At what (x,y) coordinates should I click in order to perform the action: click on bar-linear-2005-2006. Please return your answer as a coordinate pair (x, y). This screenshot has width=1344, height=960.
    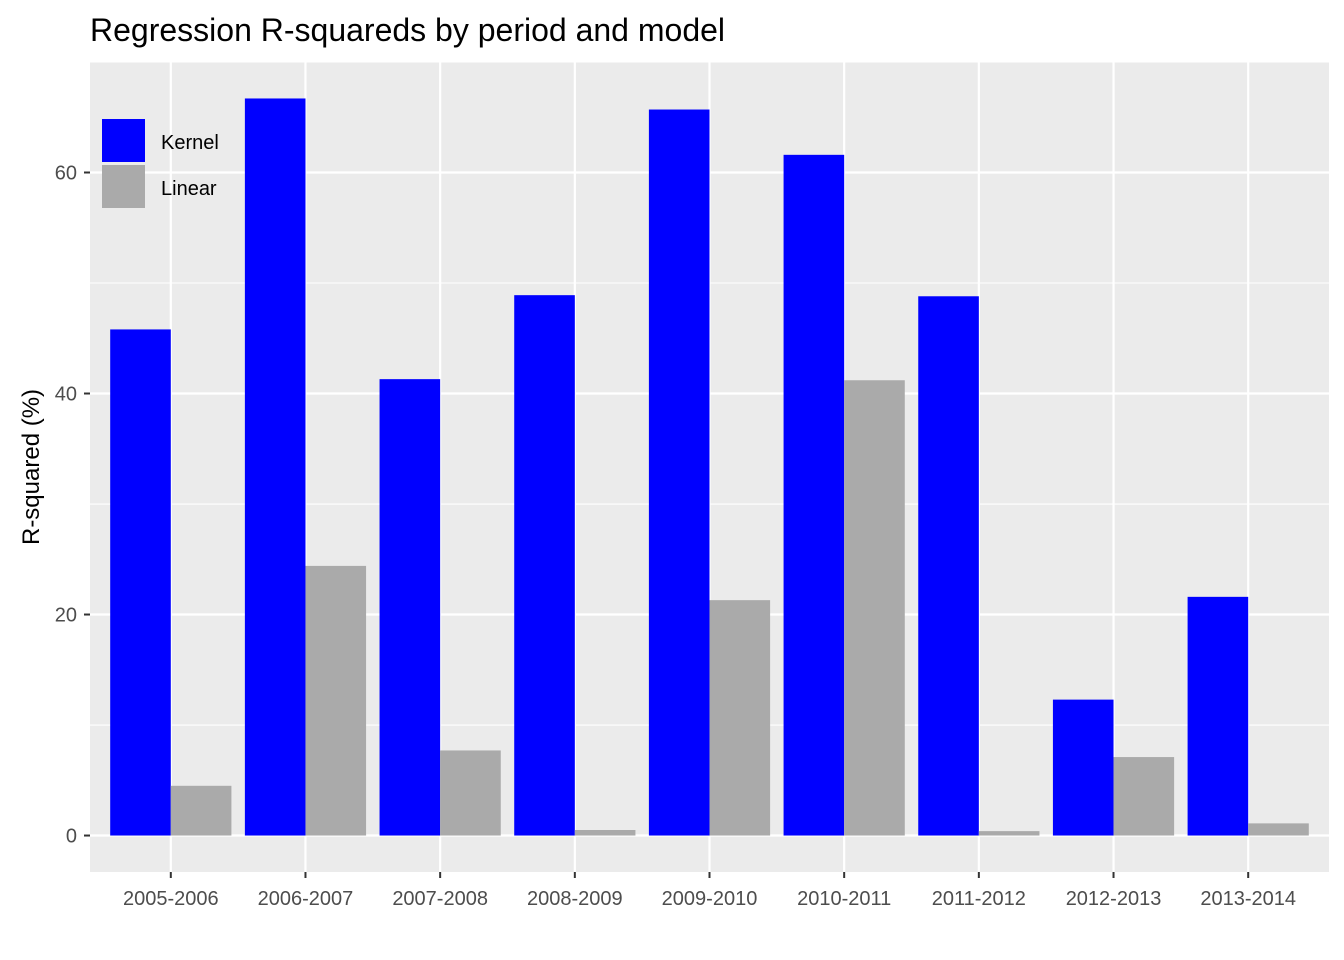
    Looking at the image, I should click on (201, 810).